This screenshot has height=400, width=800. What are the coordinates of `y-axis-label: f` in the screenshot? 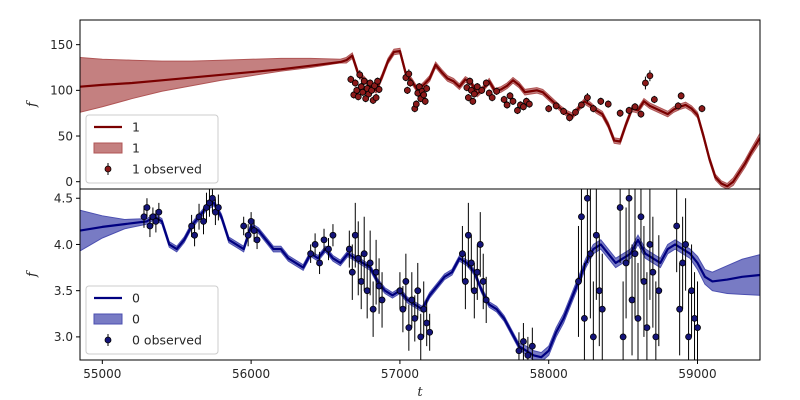 It's located at (32, 274).